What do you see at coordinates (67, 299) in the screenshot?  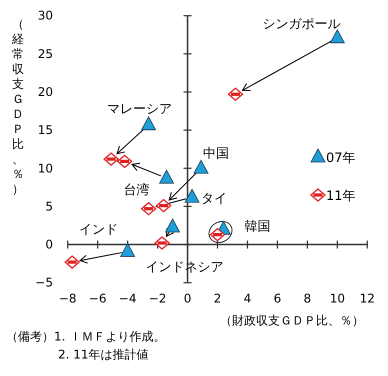 I see `x-tick-label: −8` at bounding box center [67, 299].